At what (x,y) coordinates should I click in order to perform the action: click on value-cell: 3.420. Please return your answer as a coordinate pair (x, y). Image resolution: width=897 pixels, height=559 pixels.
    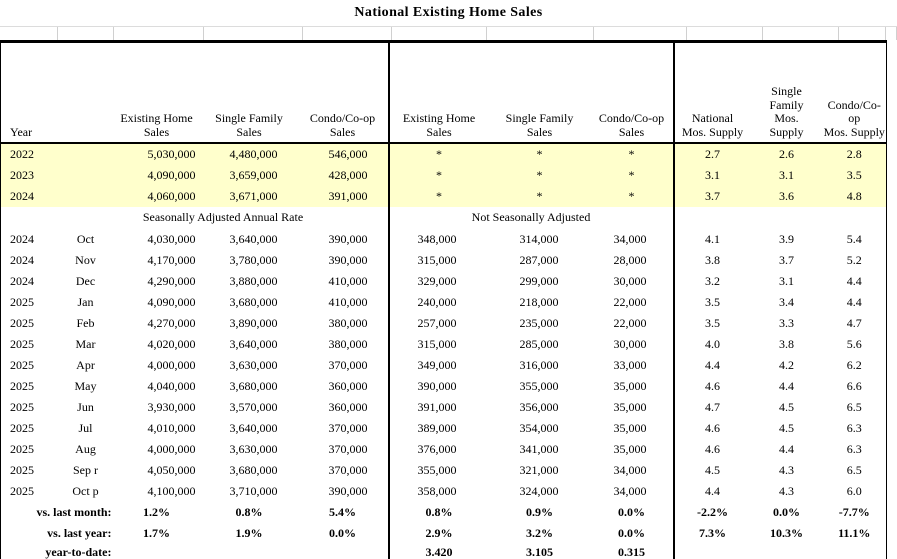
    Looking at the image, I should click on (438, 551).